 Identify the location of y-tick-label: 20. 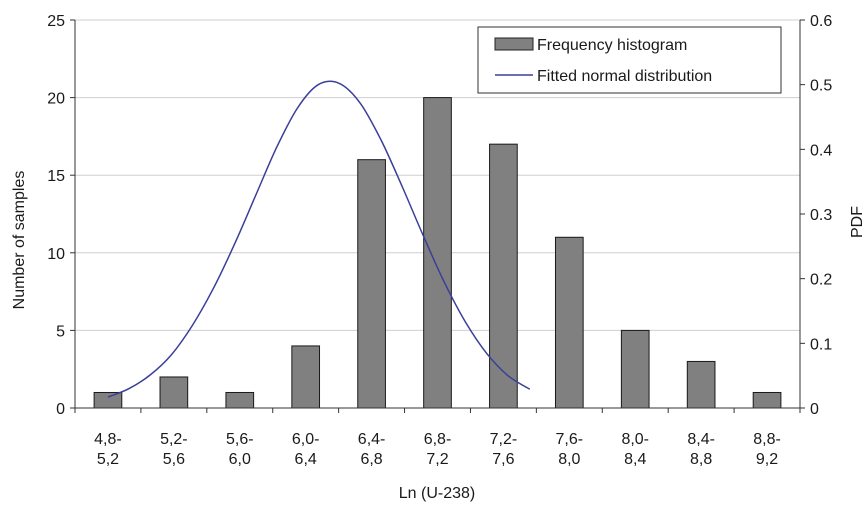
(56, 99).